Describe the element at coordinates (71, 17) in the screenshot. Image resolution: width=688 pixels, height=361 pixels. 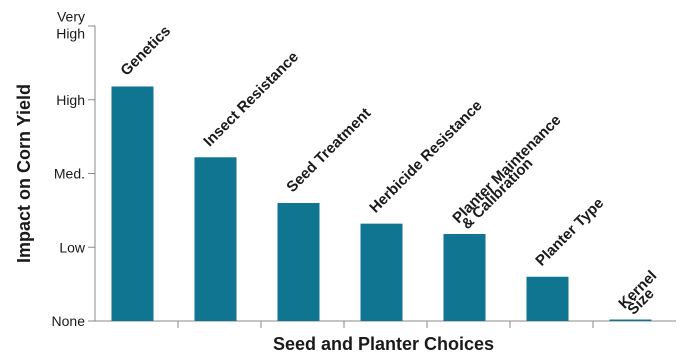
I see `y-tick-label: Very` at that location.